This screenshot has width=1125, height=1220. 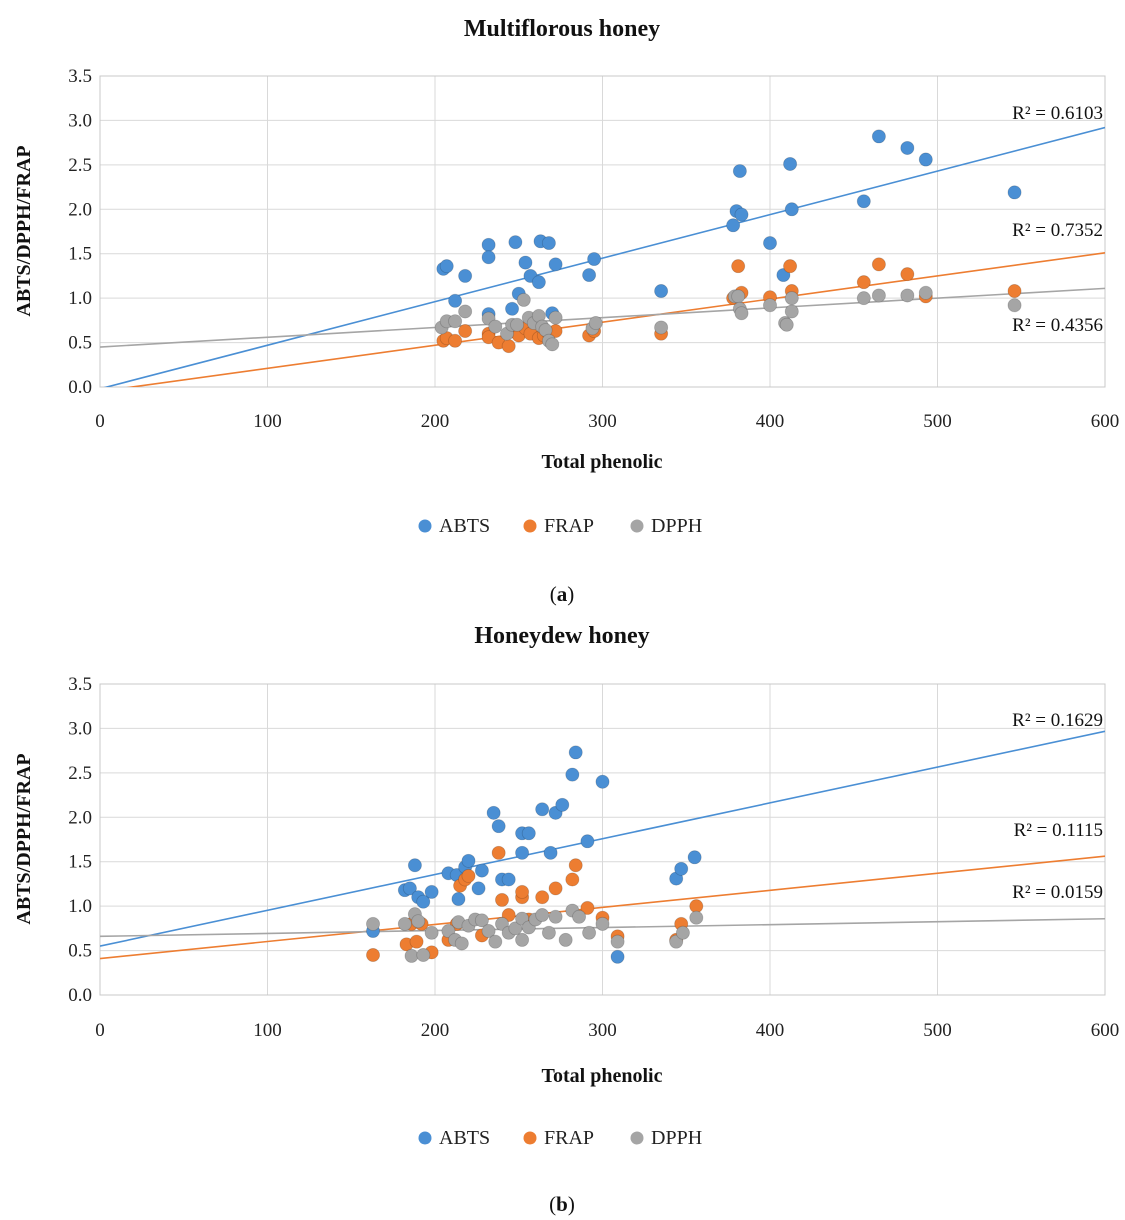 What do you see at coordinates (24, 838) in the screenshot?
I see `y-axis-label: ABTS/DPPH/FRAP` at bounding box center [24, 838].